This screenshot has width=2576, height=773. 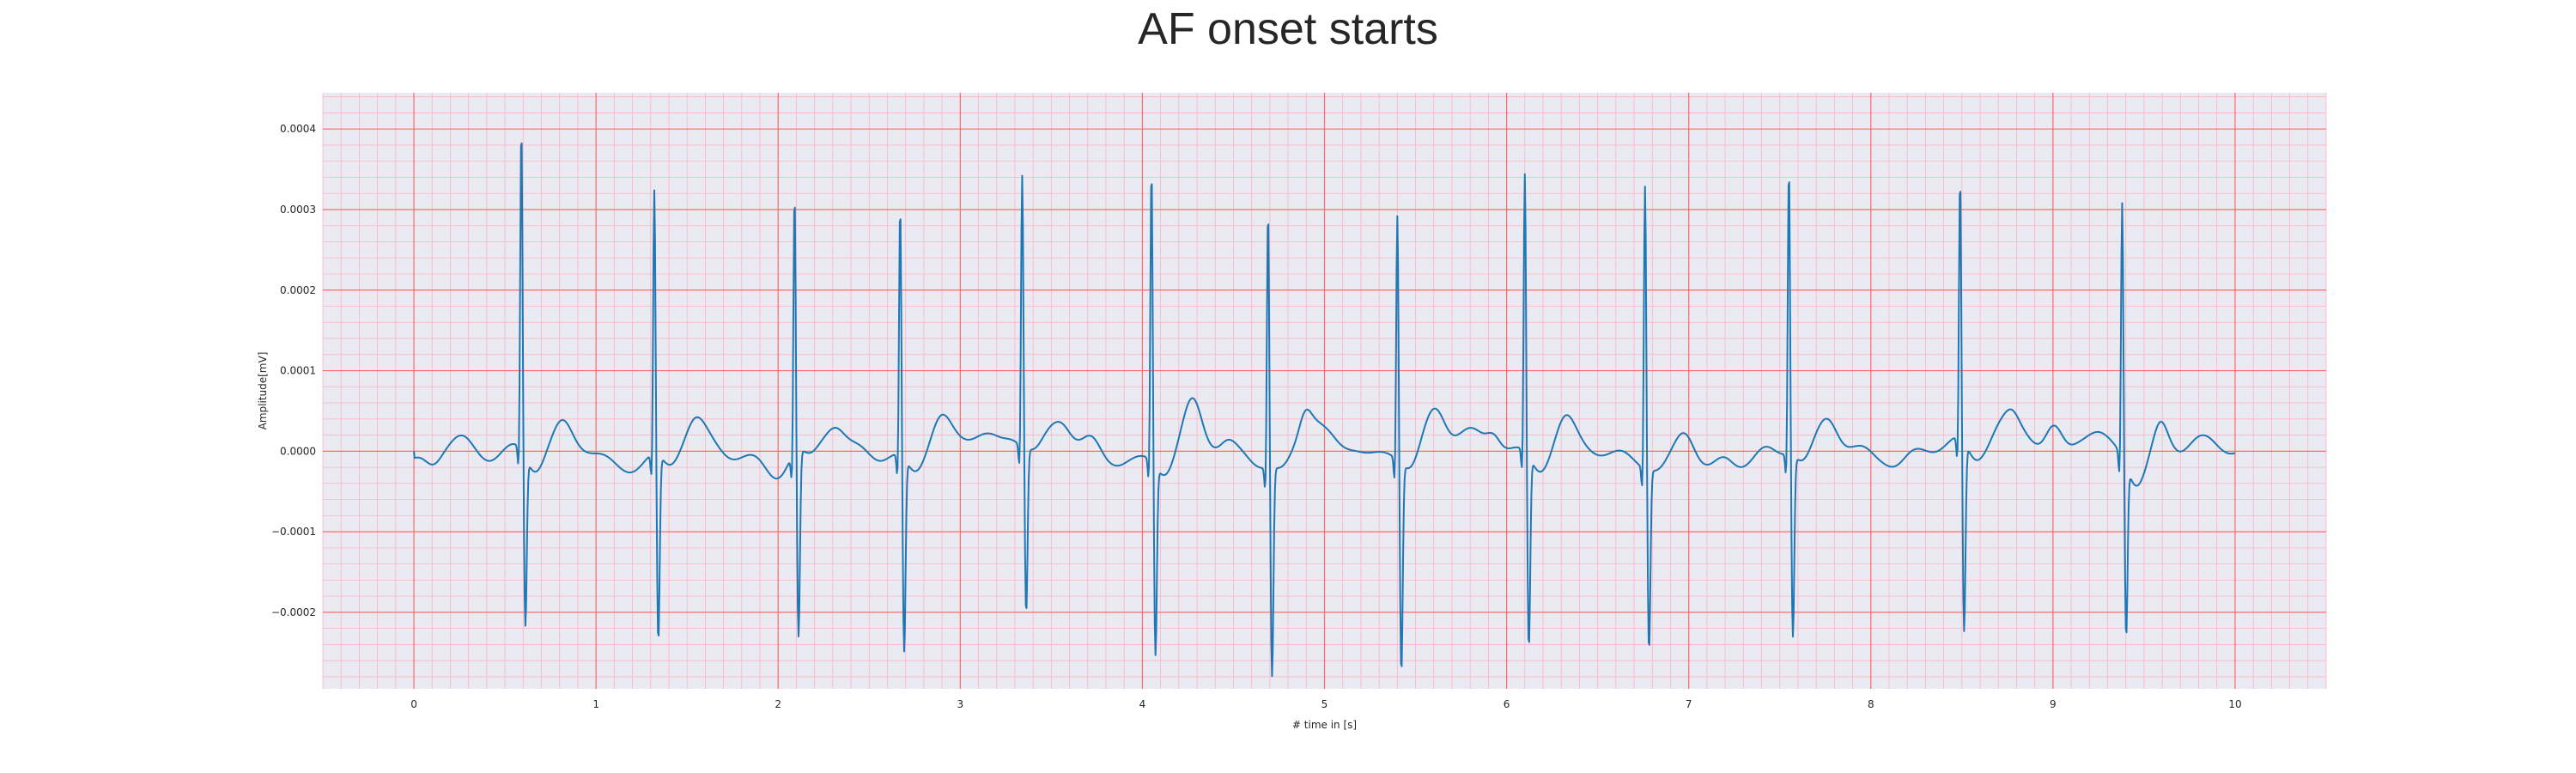 I want to click on x-axis-ticks: 0 1 2 3 4 5 6 7 8 9 10, so click(x=1325, y=704).